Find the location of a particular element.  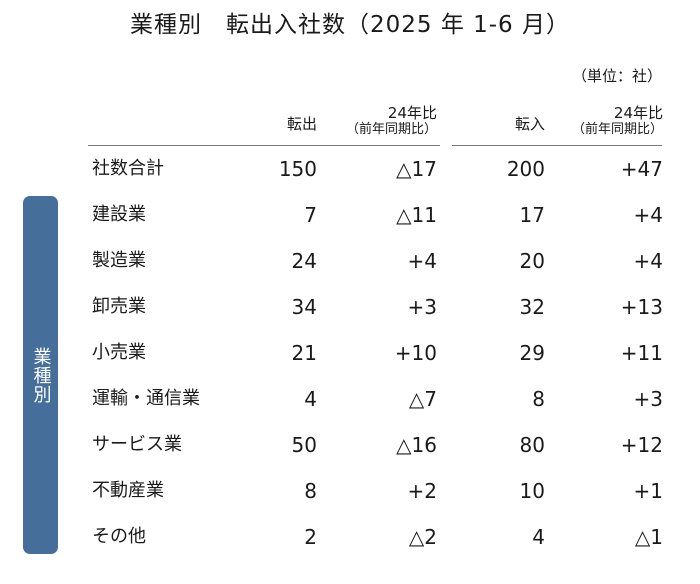

header-out-compare: 24年比 （前年同期比） is located at coordinates (391, 121).